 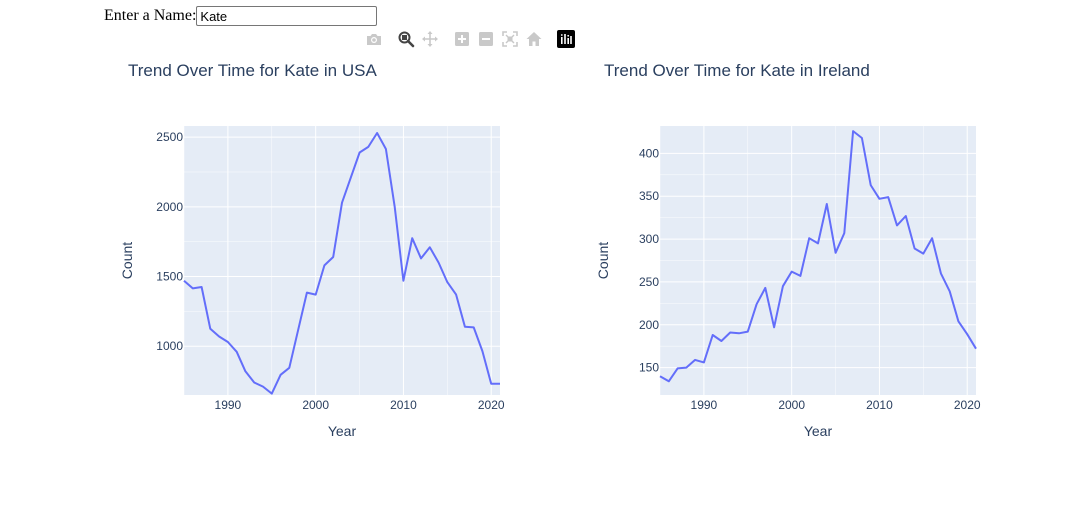 I want to click on zoom-out-icon, so click(x=486, y=39).